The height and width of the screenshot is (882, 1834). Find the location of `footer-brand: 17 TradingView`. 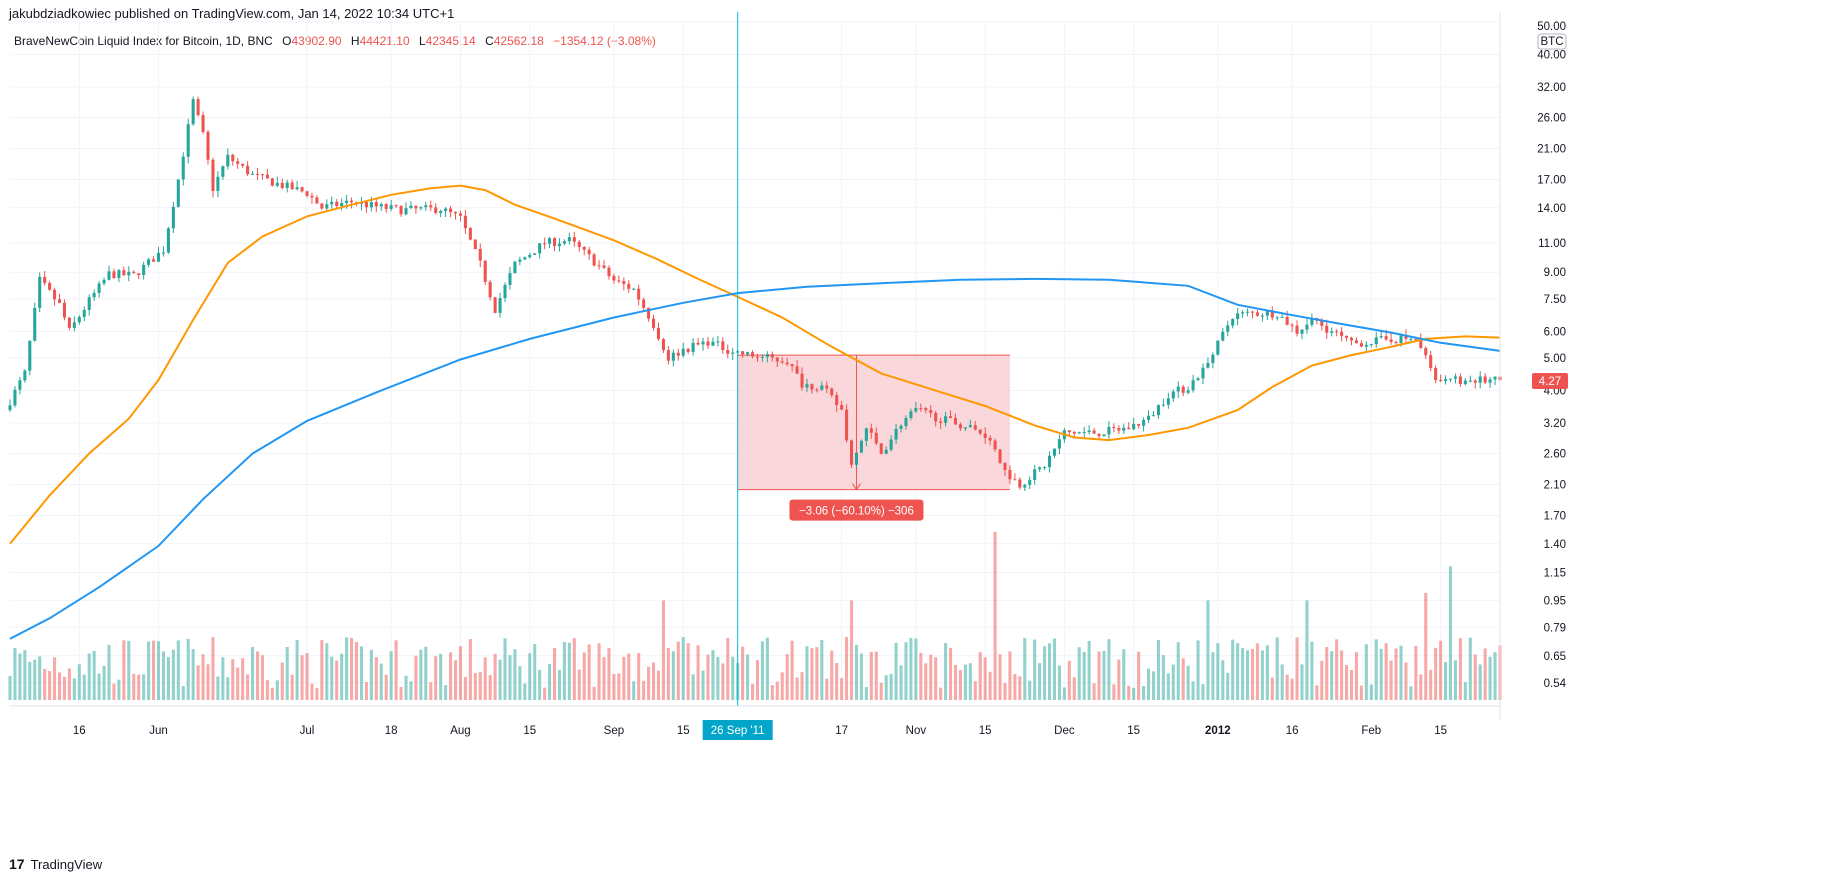

footer-brand: 17 TradingView is located at coordinates (55, 864).